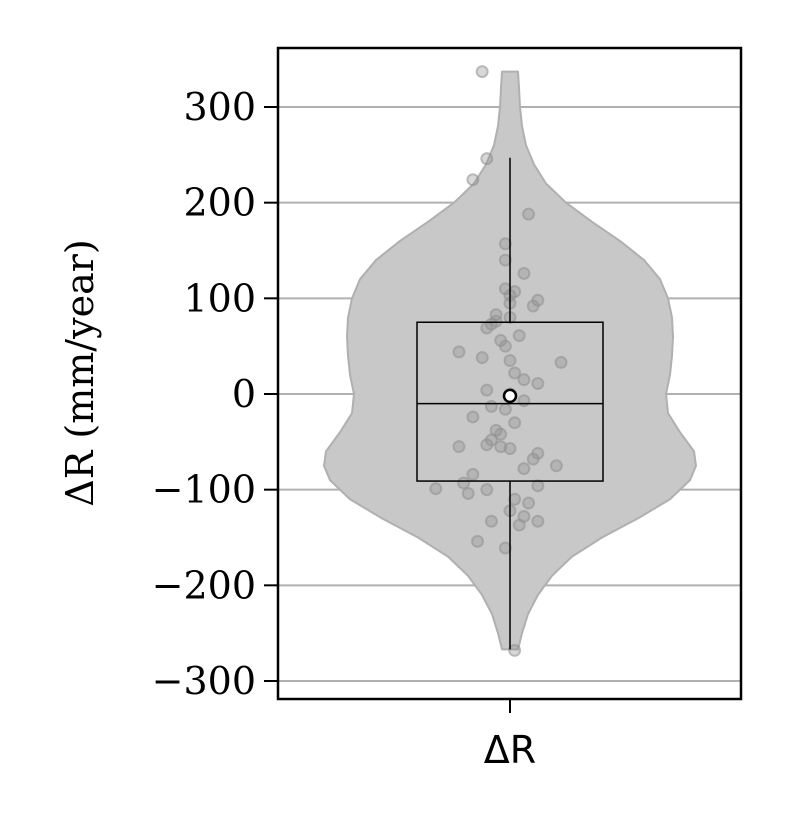  I want to click on iqr-box, so click(510, 401).